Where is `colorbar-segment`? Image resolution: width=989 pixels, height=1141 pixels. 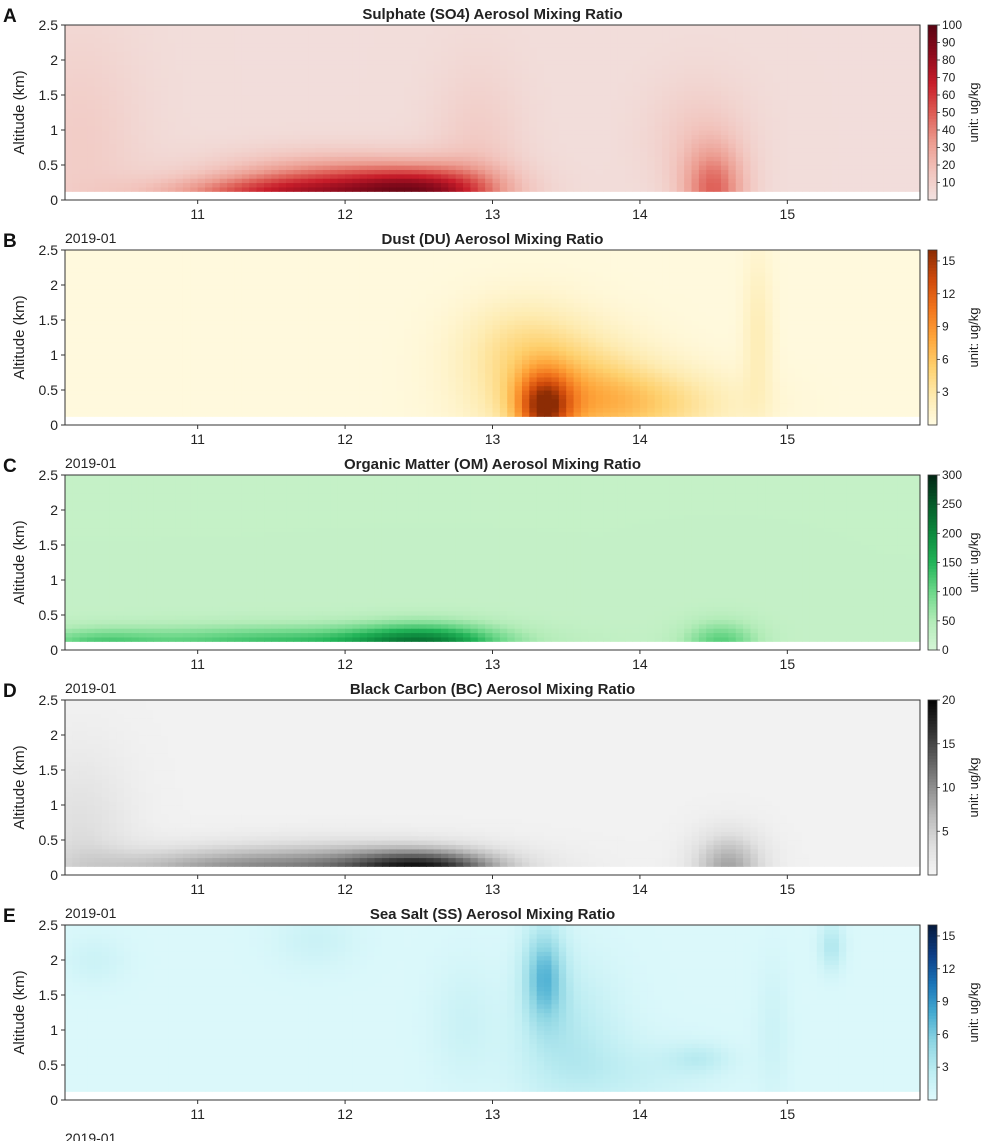
colorbar-segment is located at coordinates (932, 172).